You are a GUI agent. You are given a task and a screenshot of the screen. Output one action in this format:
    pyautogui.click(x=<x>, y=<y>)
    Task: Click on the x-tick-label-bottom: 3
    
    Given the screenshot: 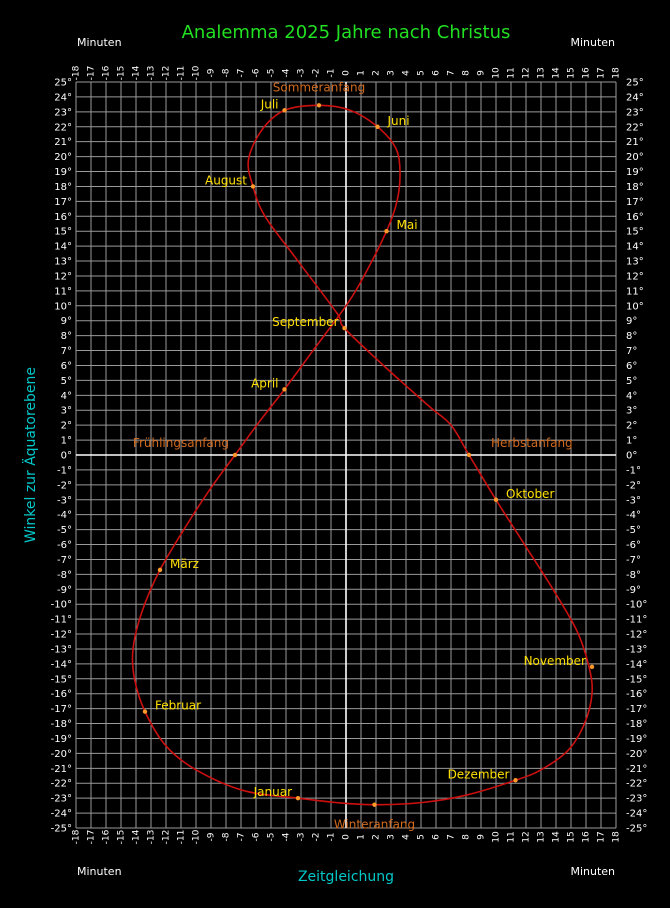 What is the action you would take?
    pyautogui.click(x=392, y=837)
    